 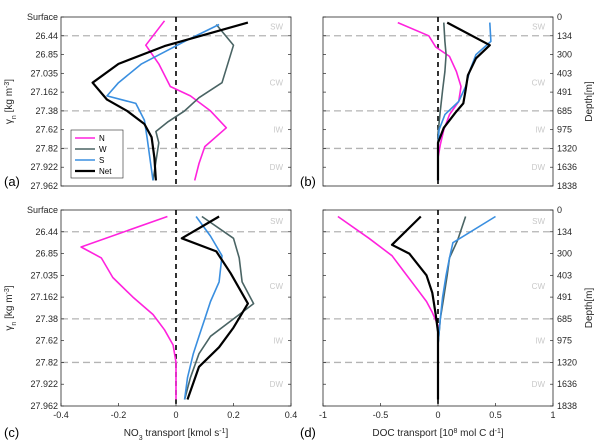 What do you see at coordinates (102, 138) in the screenshot?
I see `legend-label: N` at bounding box center [102, 138].